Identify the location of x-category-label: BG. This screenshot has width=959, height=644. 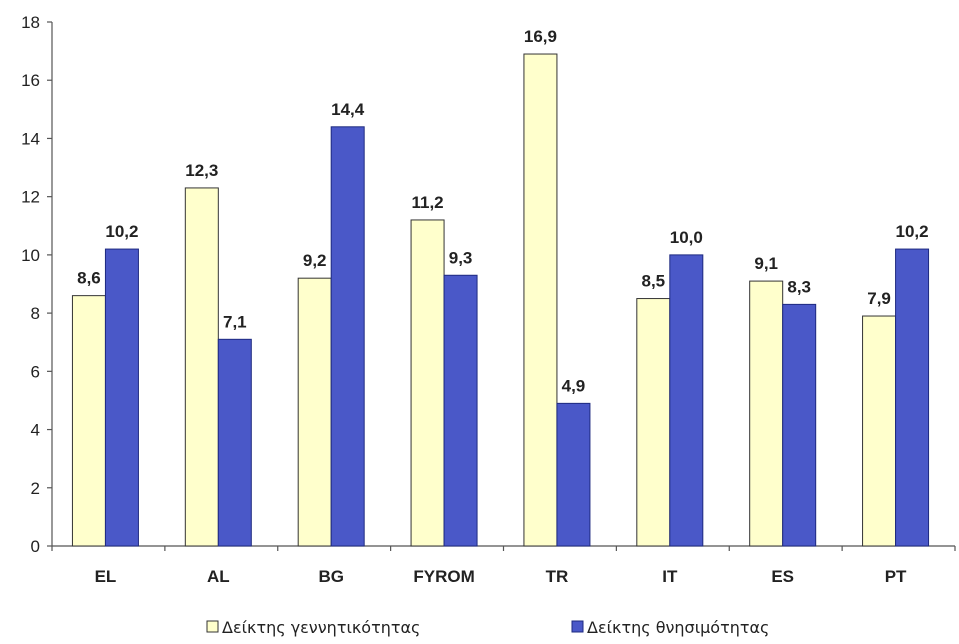
(331, 576).